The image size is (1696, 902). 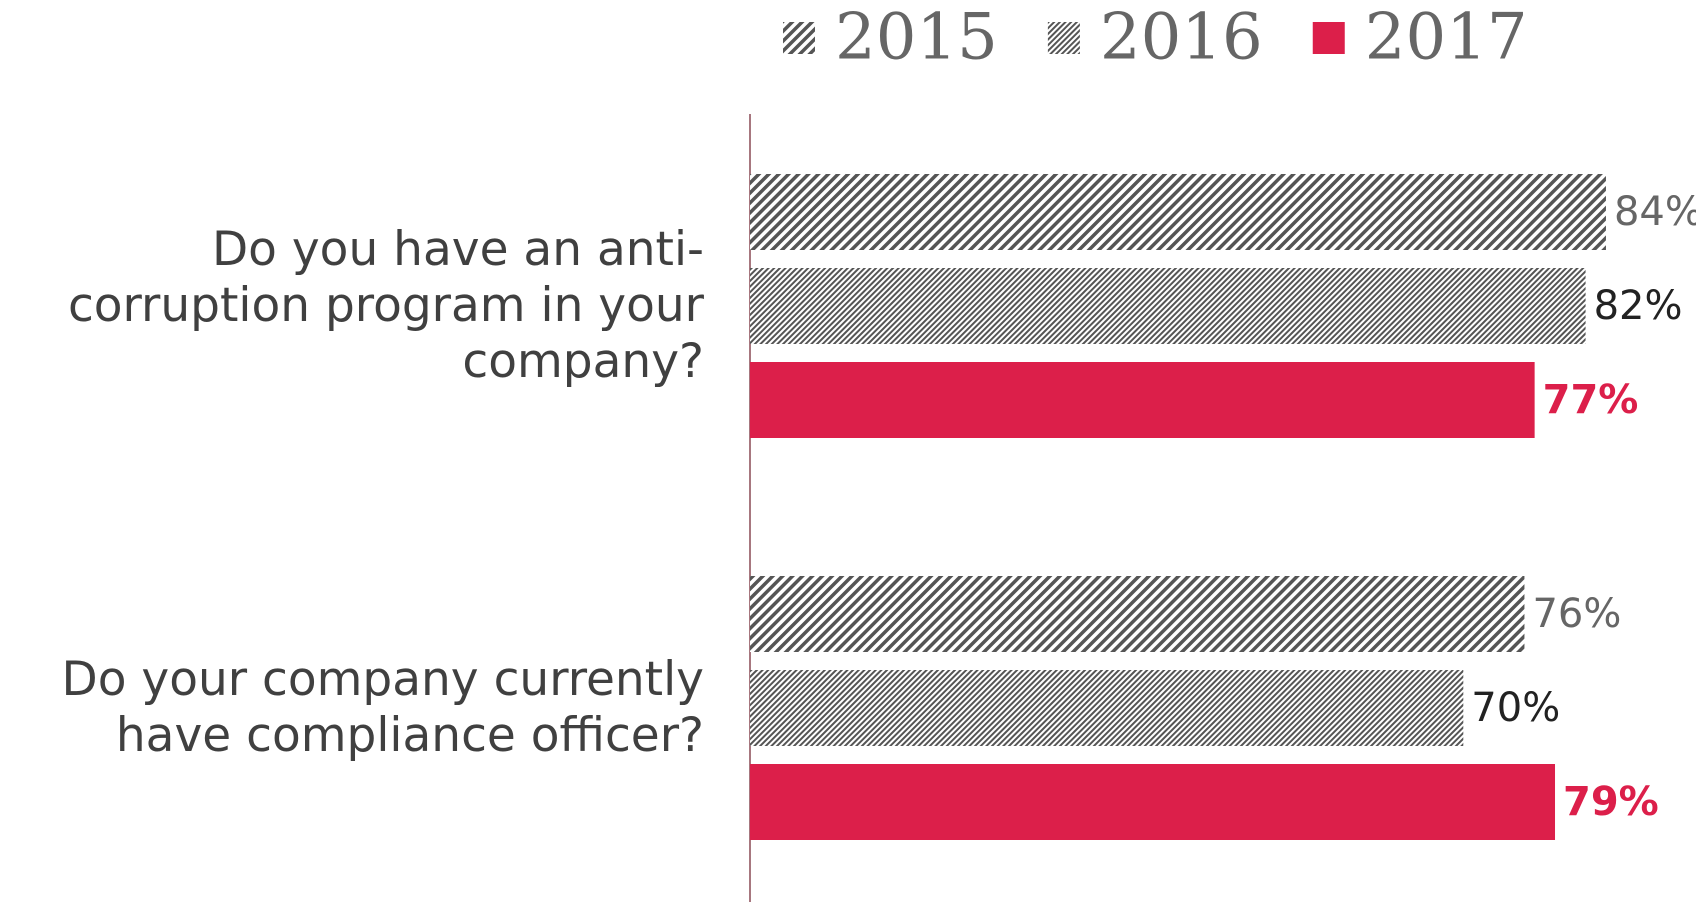 I want to click on legend-label: 2016, so click(x=1181, y=38).